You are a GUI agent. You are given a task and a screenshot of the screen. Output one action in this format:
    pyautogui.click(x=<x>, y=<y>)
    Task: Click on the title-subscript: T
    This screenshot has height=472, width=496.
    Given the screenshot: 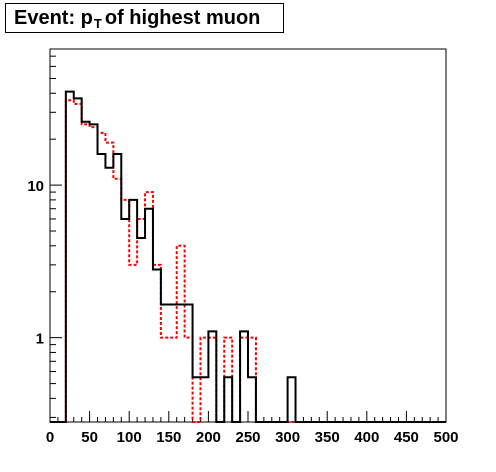 What is the action you would take?
    pyautogui.click(x=97, y=23)
    